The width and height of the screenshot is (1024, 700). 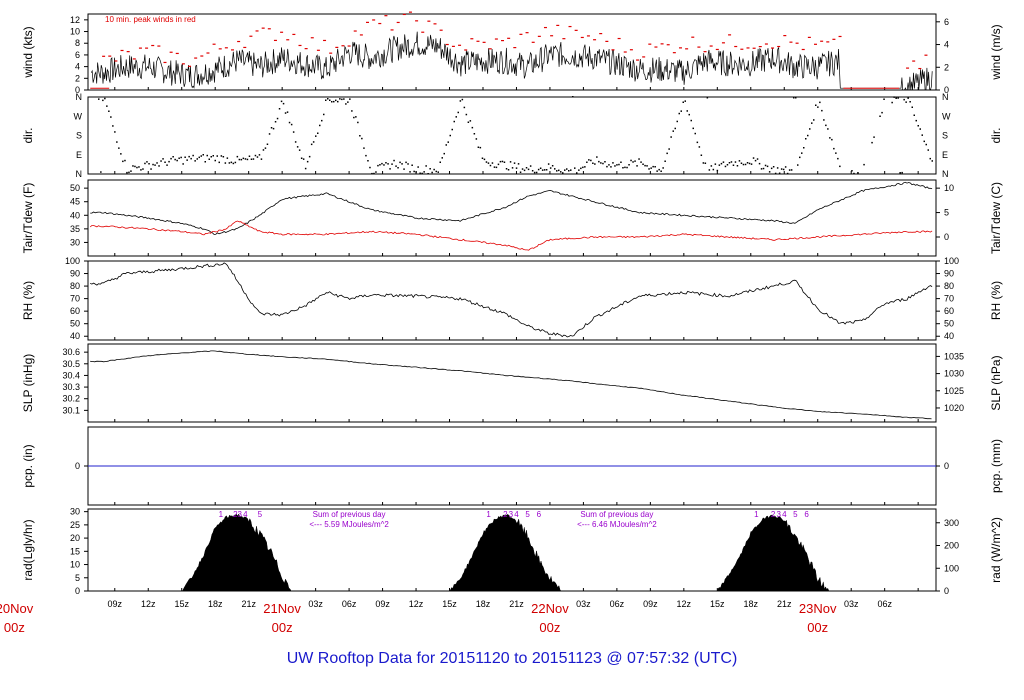 I want to click on right-tick-label-rh: 50, so click(x=949, y=324).